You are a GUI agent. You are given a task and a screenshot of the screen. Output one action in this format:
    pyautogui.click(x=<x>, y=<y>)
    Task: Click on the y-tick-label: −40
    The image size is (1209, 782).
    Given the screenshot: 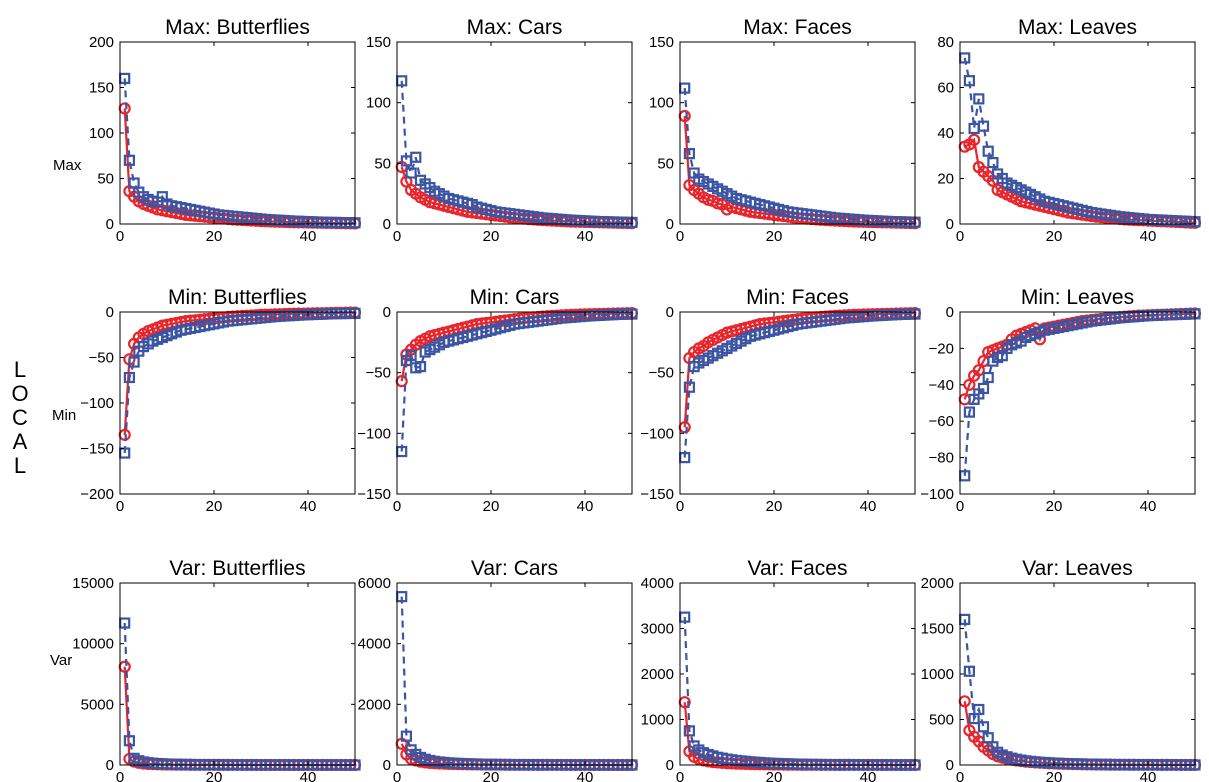 What is the action you would take?
    pyautogui.click(x=941, y=385)
    